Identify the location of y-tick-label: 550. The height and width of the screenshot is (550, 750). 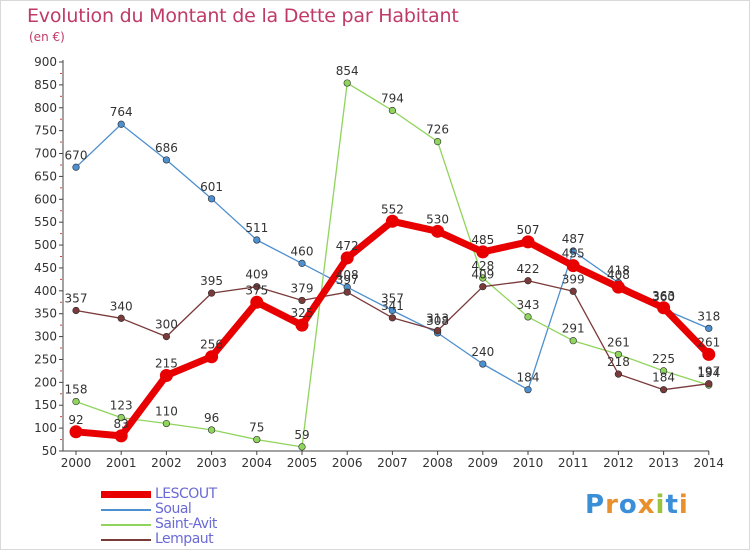
(45, 222).